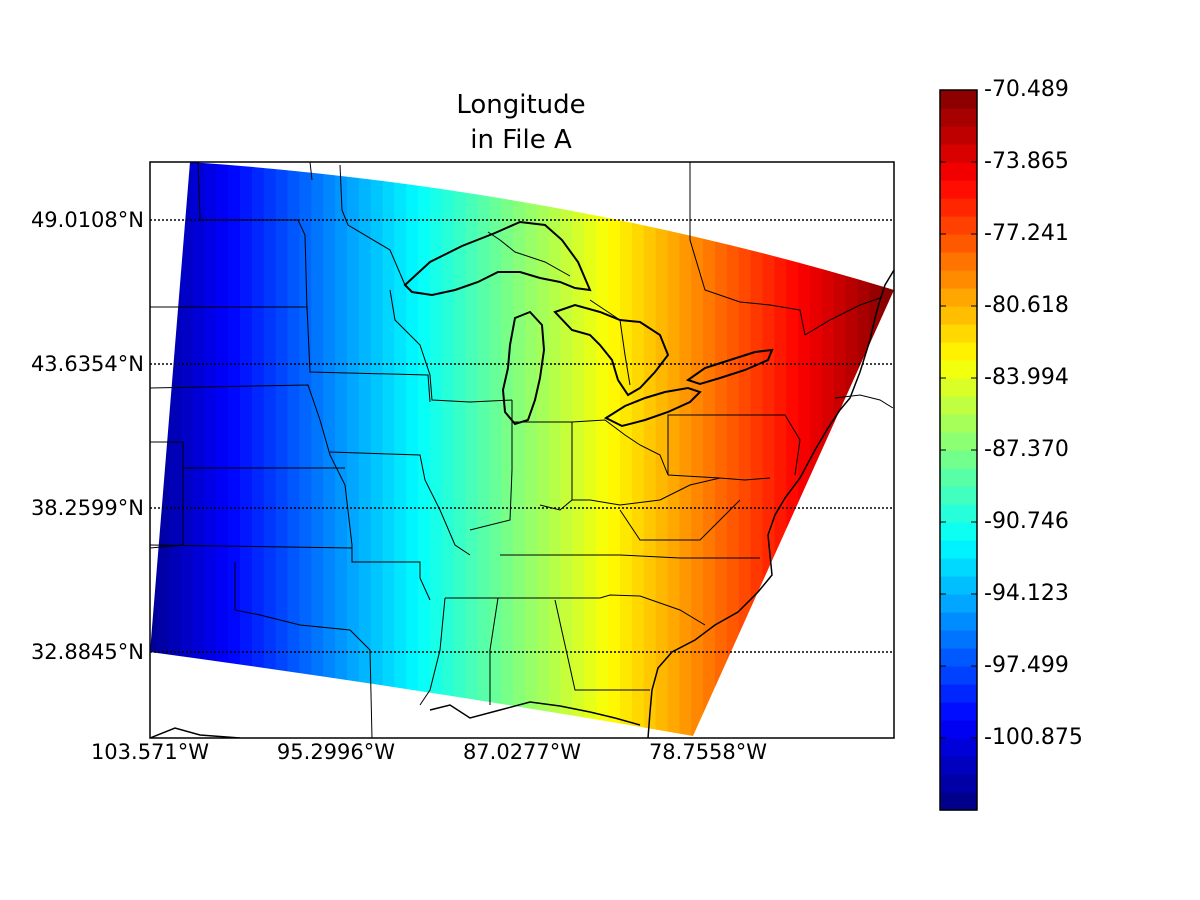 The image size is (1200, 900). I want to click on colorbar-tick-label: -77.241, so click(1026, 233).